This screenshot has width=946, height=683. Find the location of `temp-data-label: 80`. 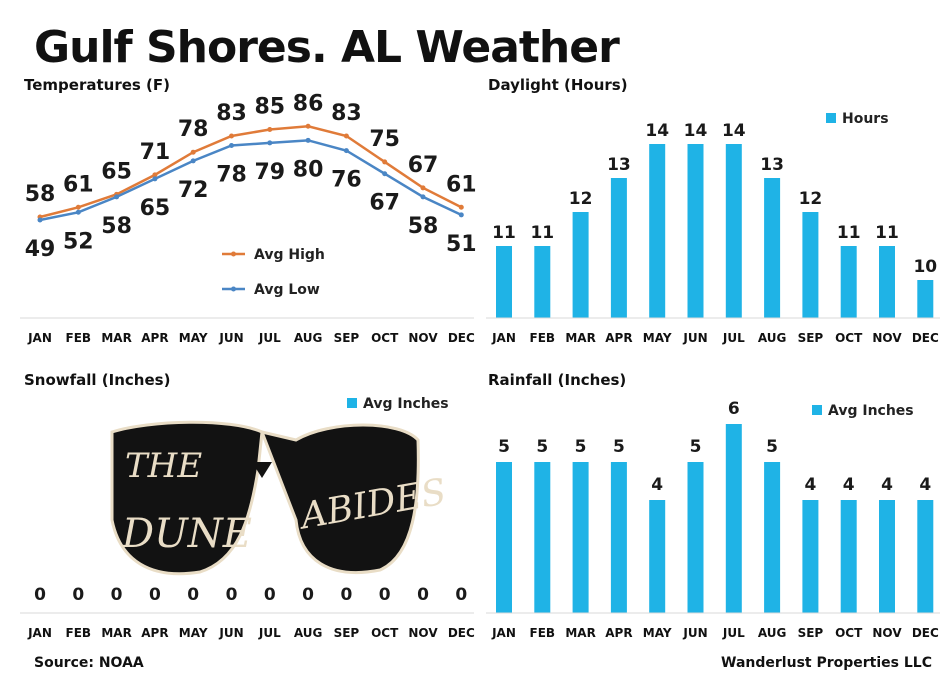

temp-data-label: 80 is located at coordinates (308, 169).